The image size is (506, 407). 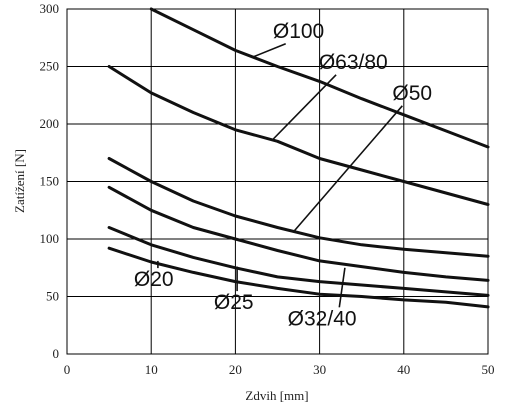 What do you see at coordinates (319, 369) in the screenshot?
I see `x-tick-label: 30` at bounding box center [319, 369].